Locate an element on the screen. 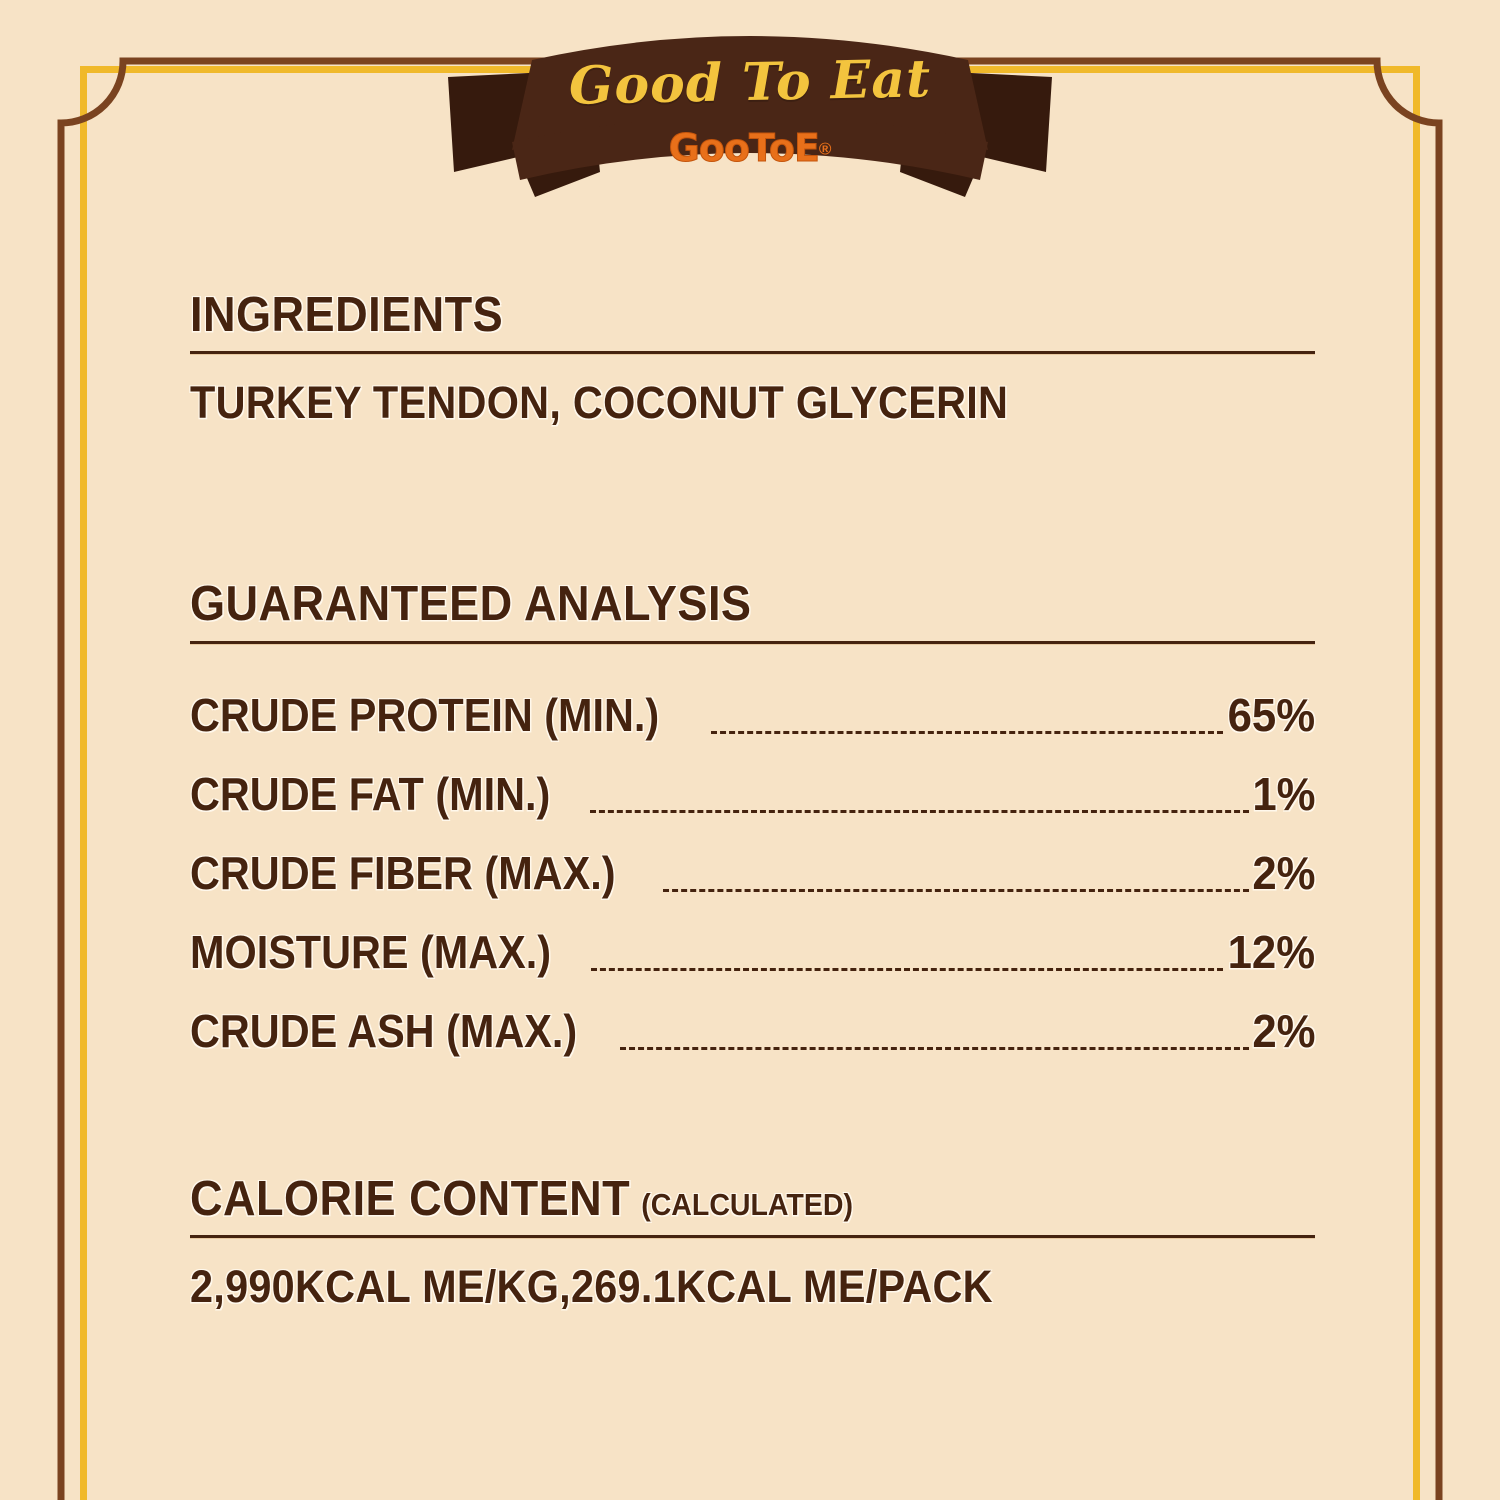 The height and width of the screenshot is (1500, 1500). analysis-value: 12% is located at coordinates (1271, 951).